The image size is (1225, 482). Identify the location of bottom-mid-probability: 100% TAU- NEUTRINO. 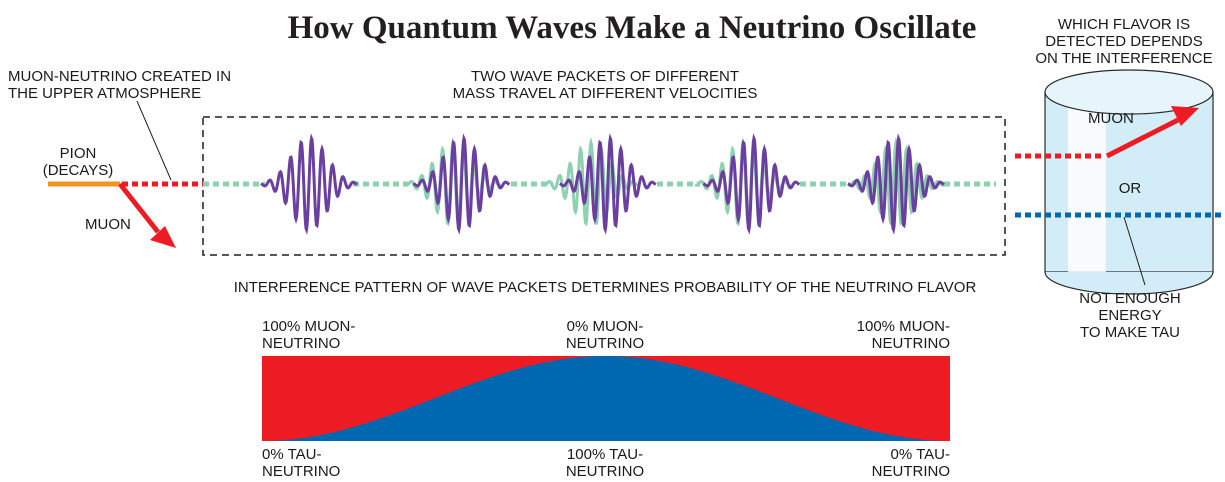
(605, 463).